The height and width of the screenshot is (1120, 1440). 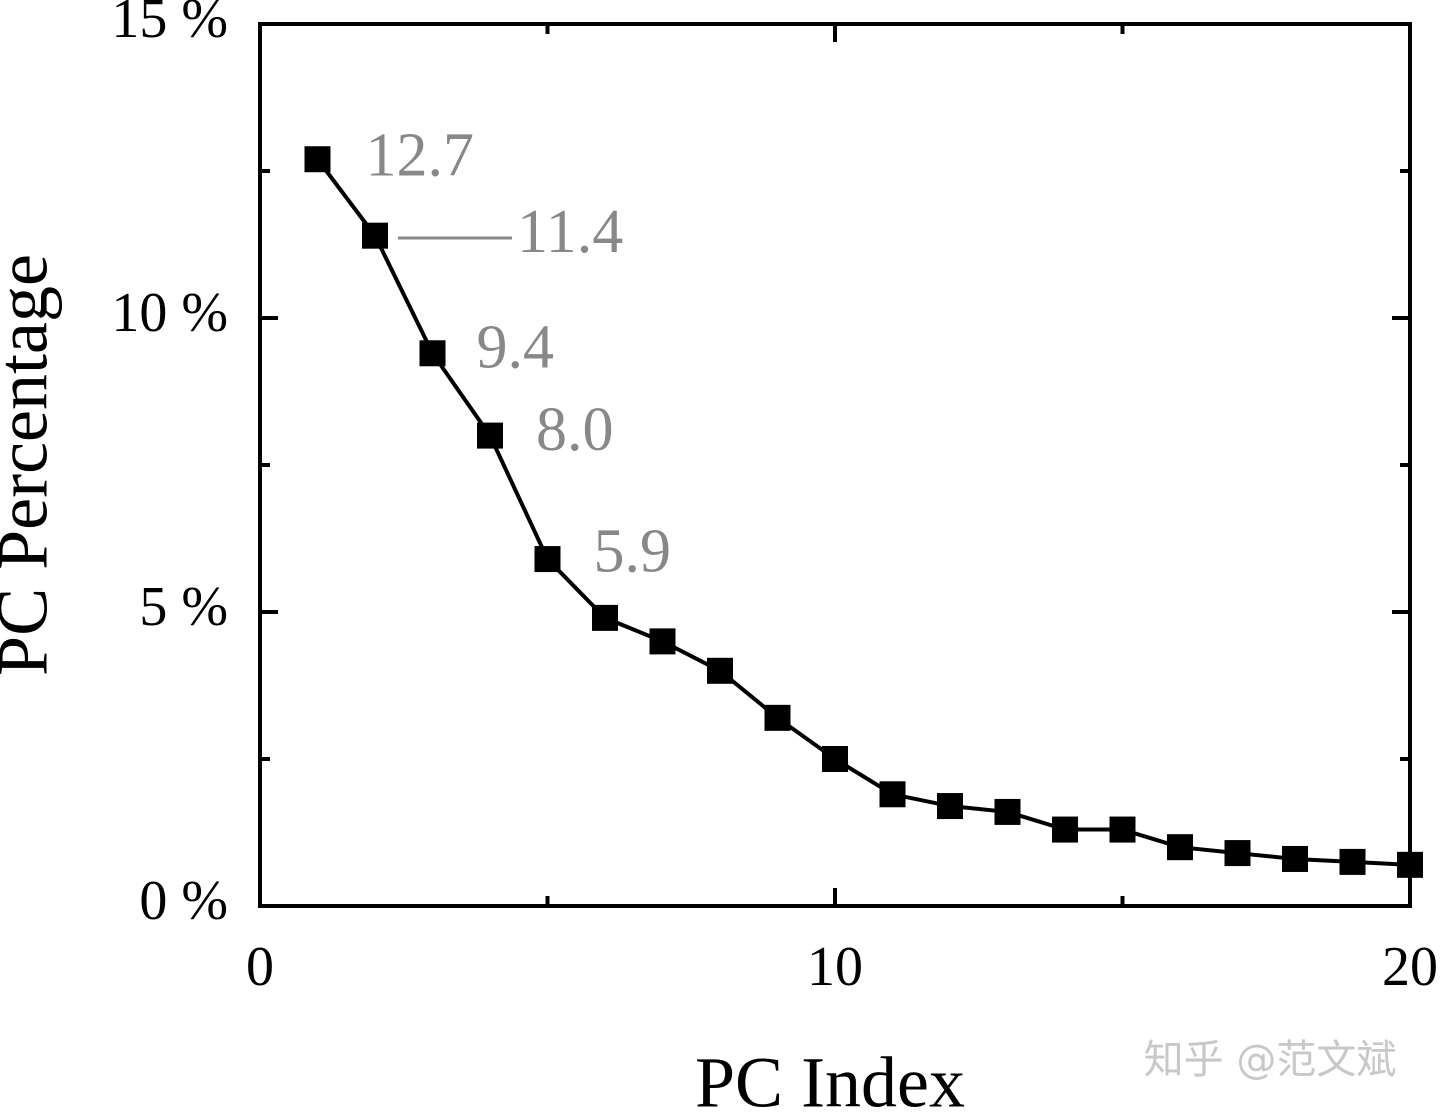 I want to click on value-label: 5.9, so click(x=633, y=551).